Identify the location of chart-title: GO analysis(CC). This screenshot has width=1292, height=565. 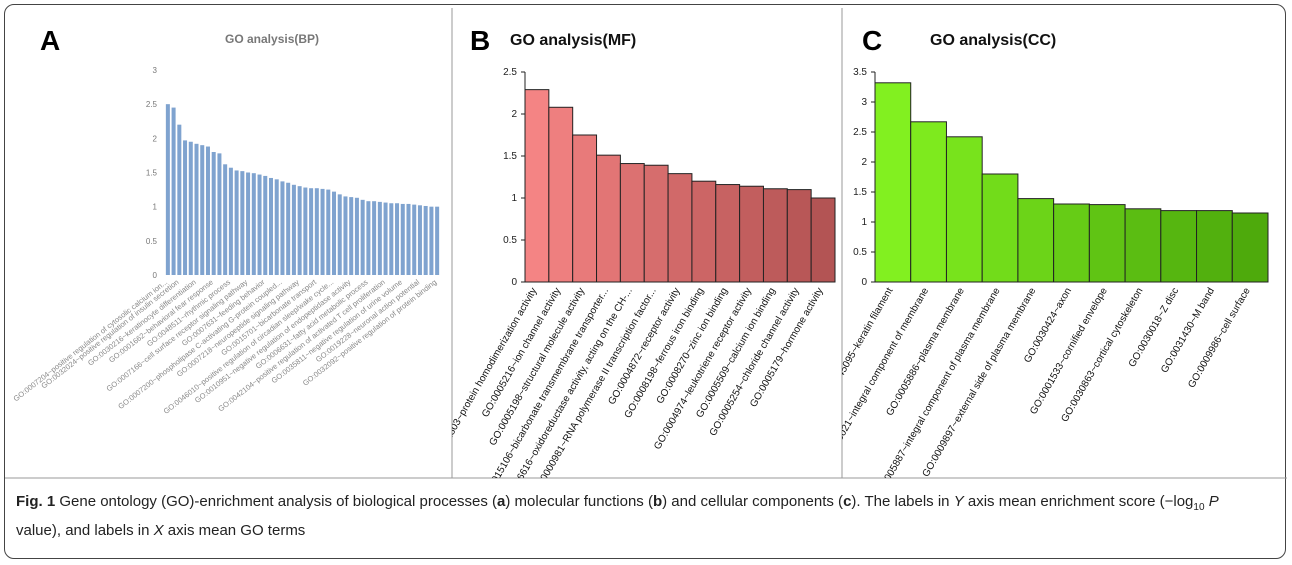
(993, 40).